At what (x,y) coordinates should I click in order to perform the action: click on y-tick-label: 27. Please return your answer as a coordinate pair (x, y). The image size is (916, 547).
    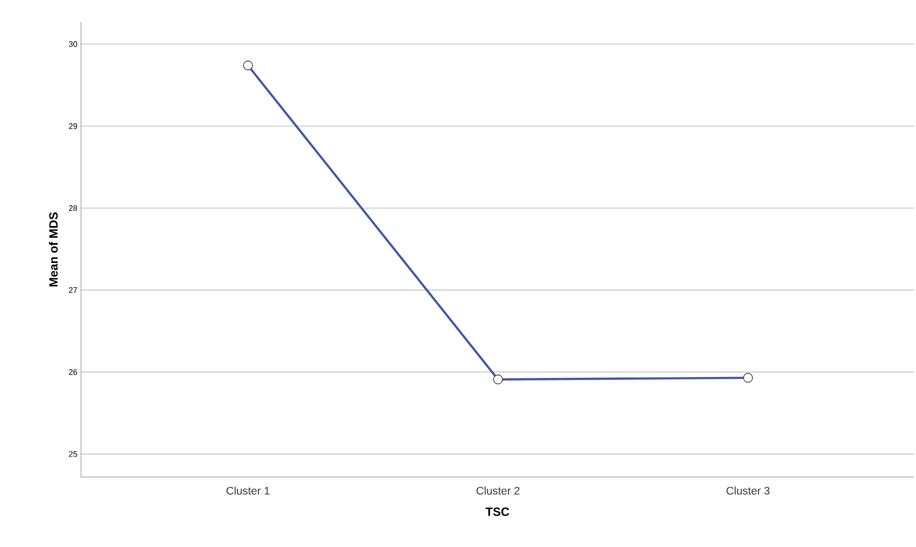
    Looking at the image, I should click on (73, 290).